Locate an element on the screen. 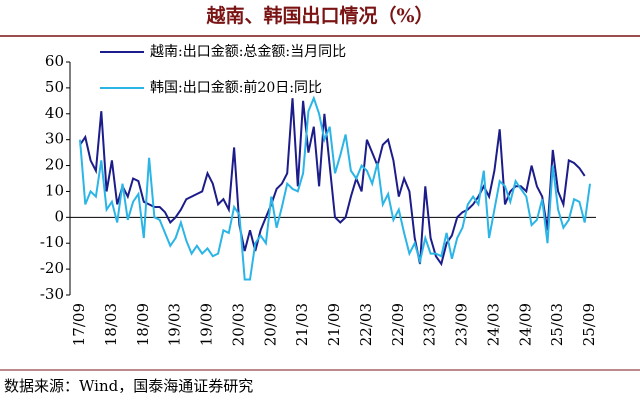 The width and height of the screenshot is (640, 403). x-tick-label: 20/09 is located at coordinates (270, 324).